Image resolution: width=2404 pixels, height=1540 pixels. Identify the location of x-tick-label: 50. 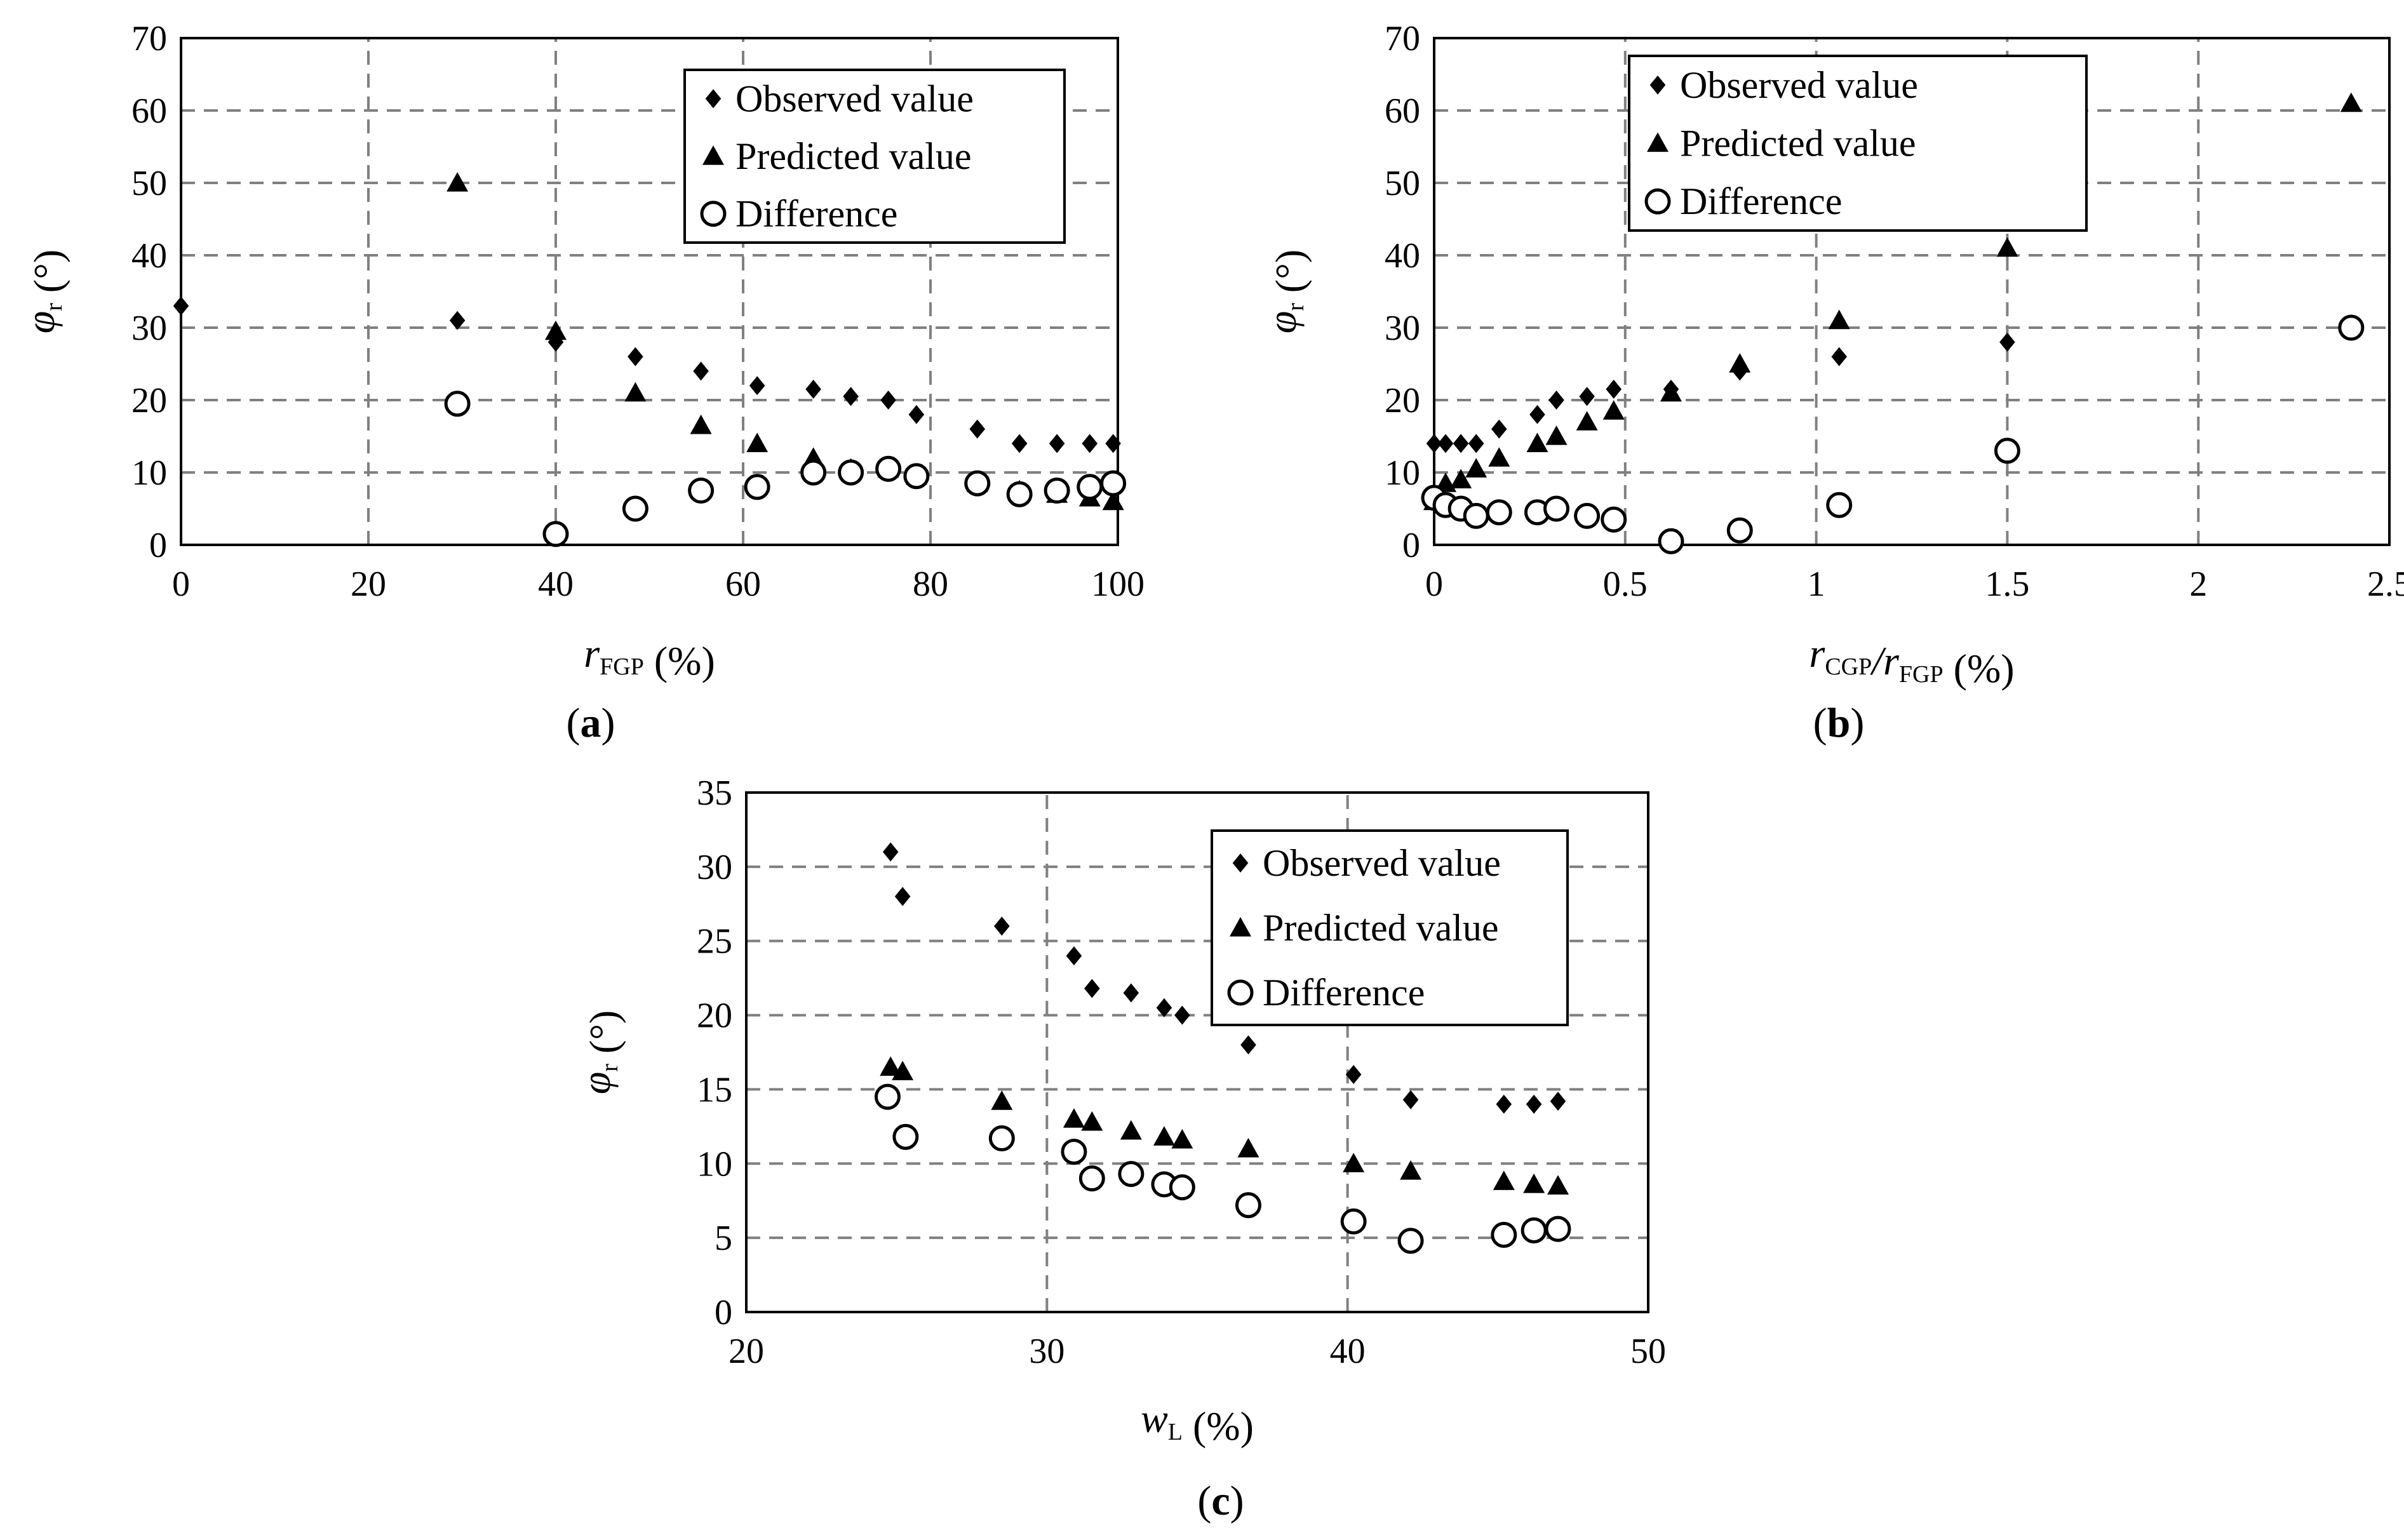
(1648, 1351).